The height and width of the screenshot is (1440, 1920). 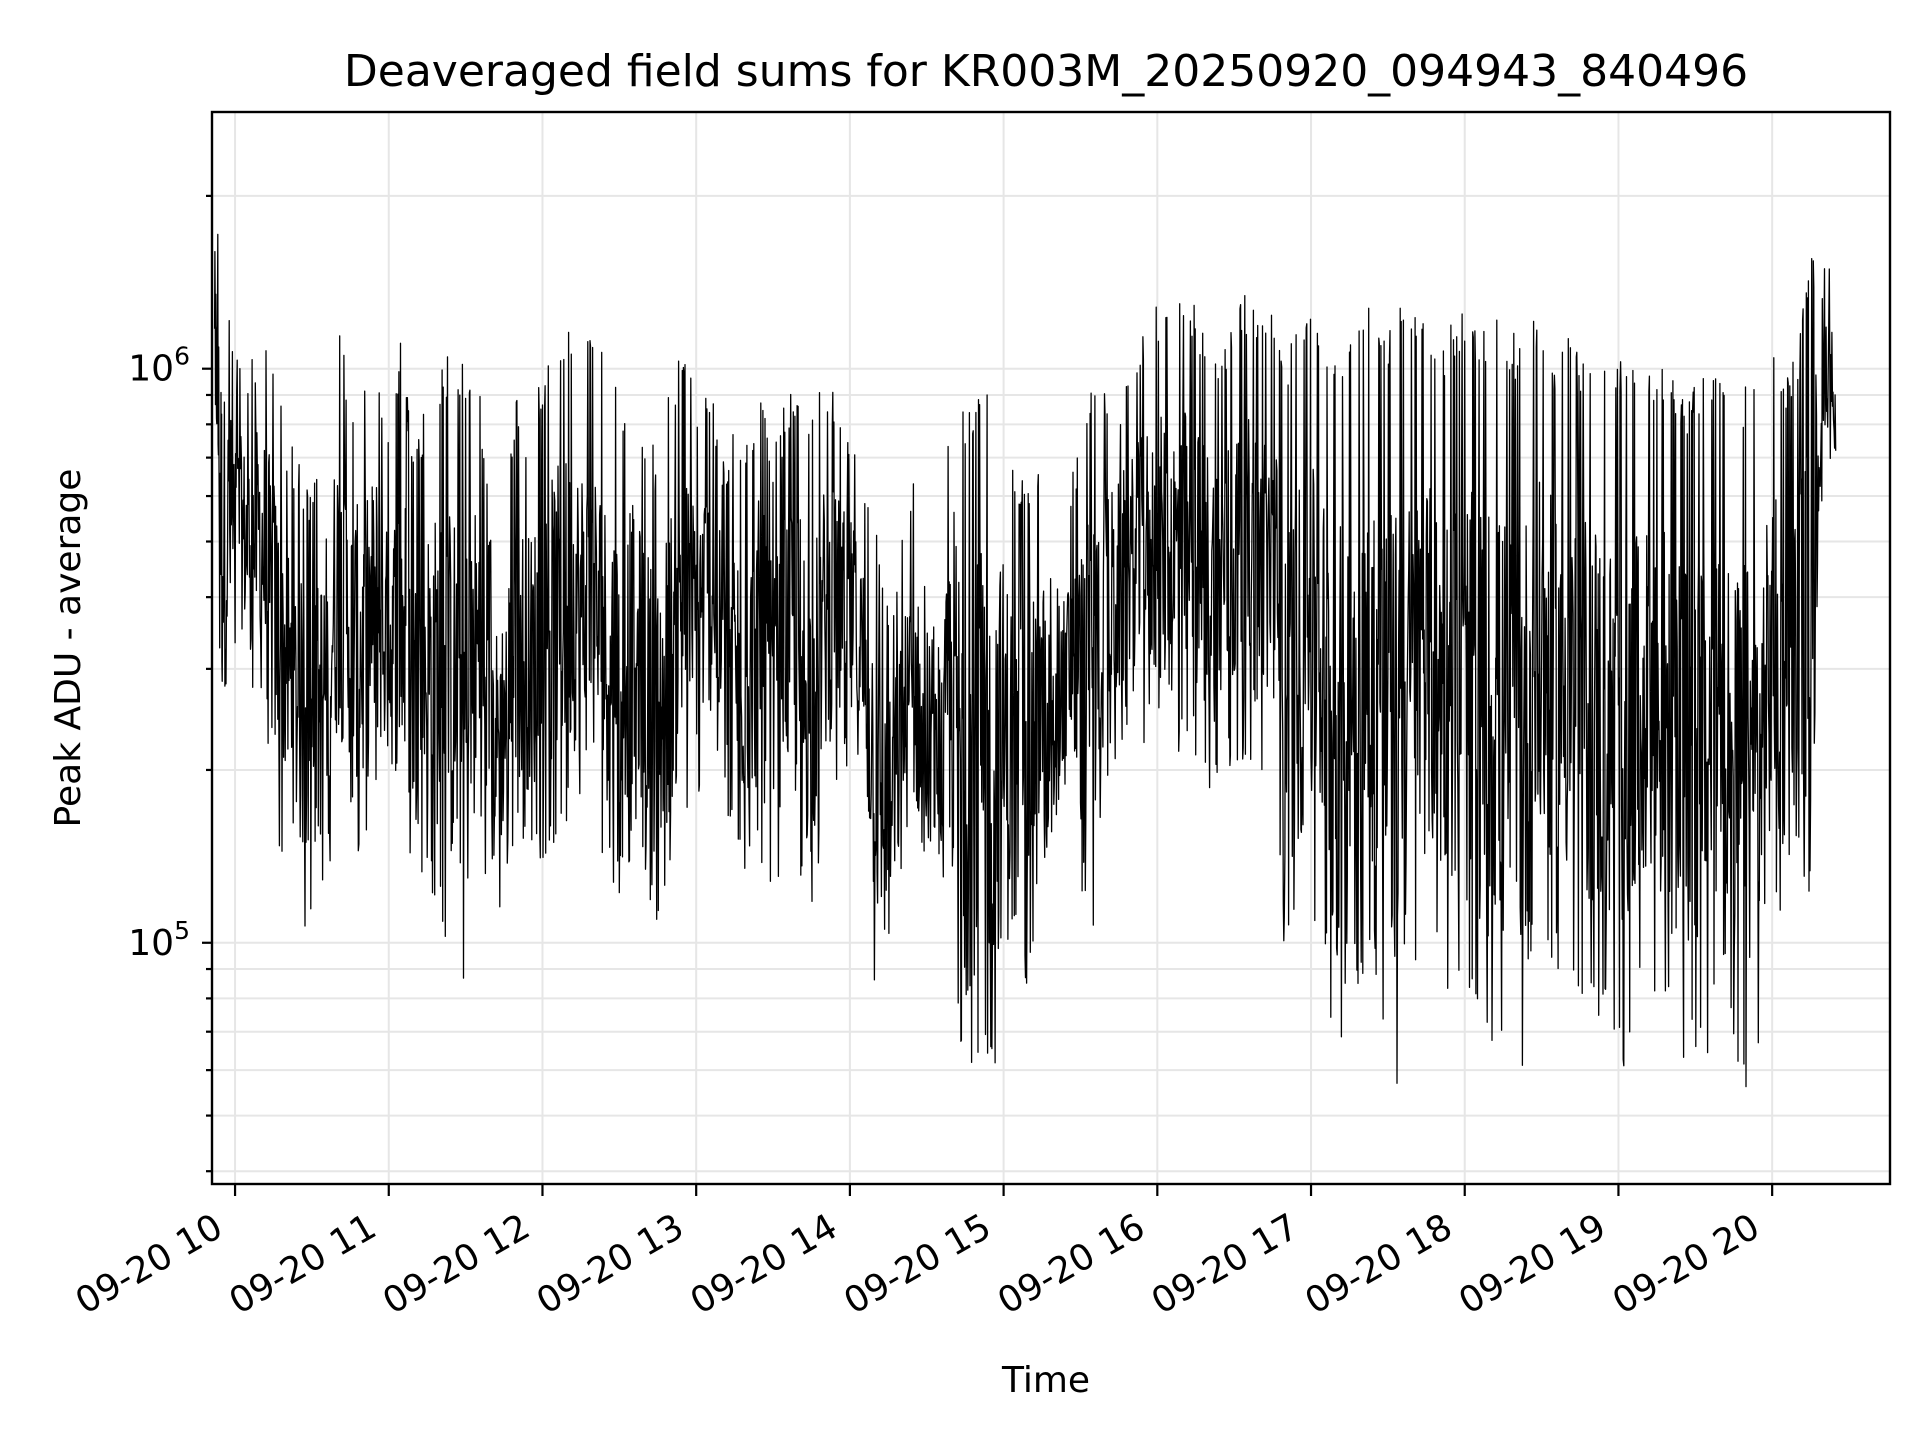 What do you see at coordinates (1532, 1264) in the screenshot?
I see `x-tick-label: 09-20 19` at bounding box center [1532, 1264].